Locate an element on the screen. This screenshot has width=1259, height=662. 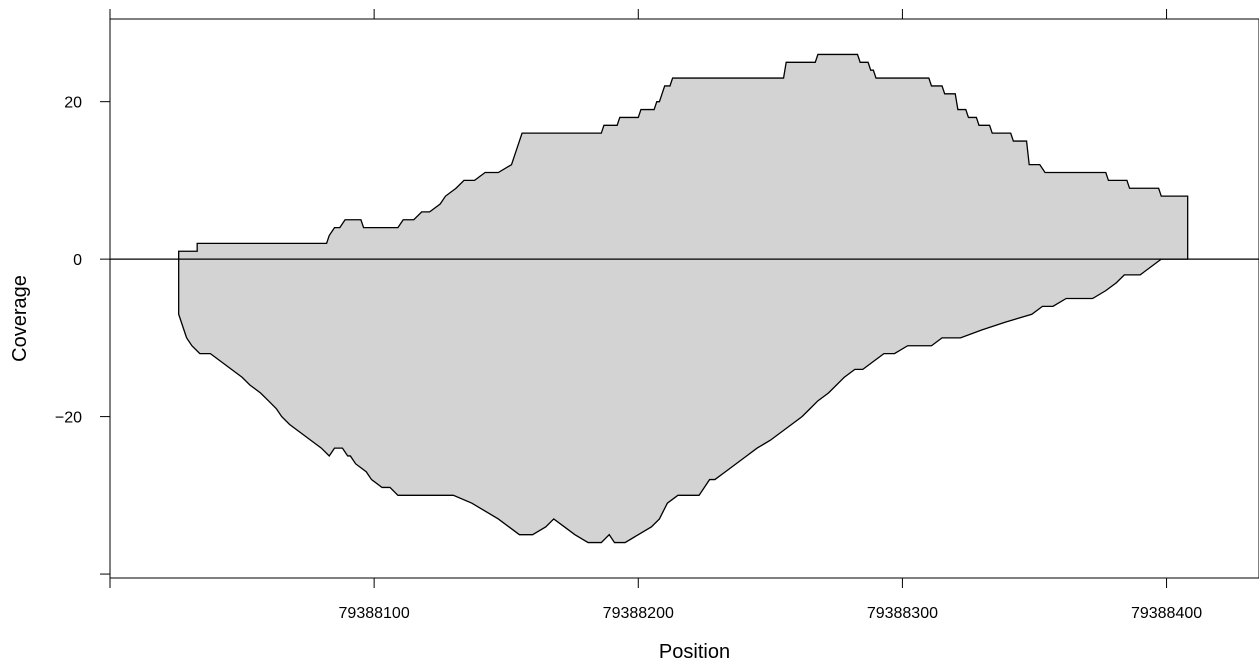
y-tick-label: 20 is located at coordinates (73, 103).